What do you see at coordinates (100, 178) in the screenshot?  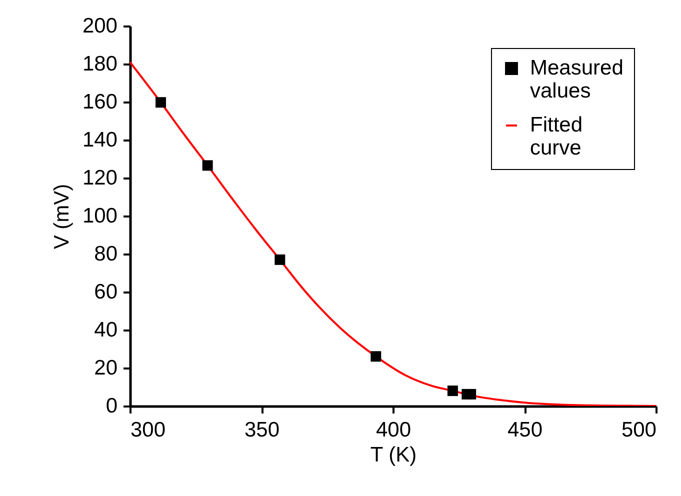 I see `y-tick-label: 120` at bounding box center [100, 178].